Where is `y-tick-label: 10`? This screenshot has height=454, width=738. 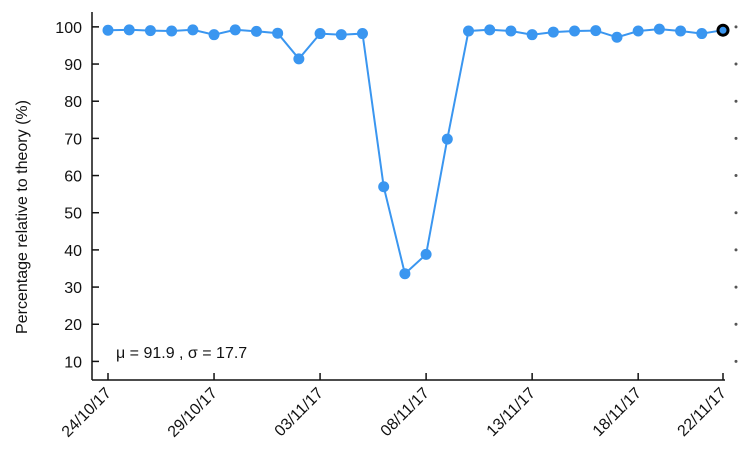 y-tick-label: 10 is located at coordinates (73, 362).